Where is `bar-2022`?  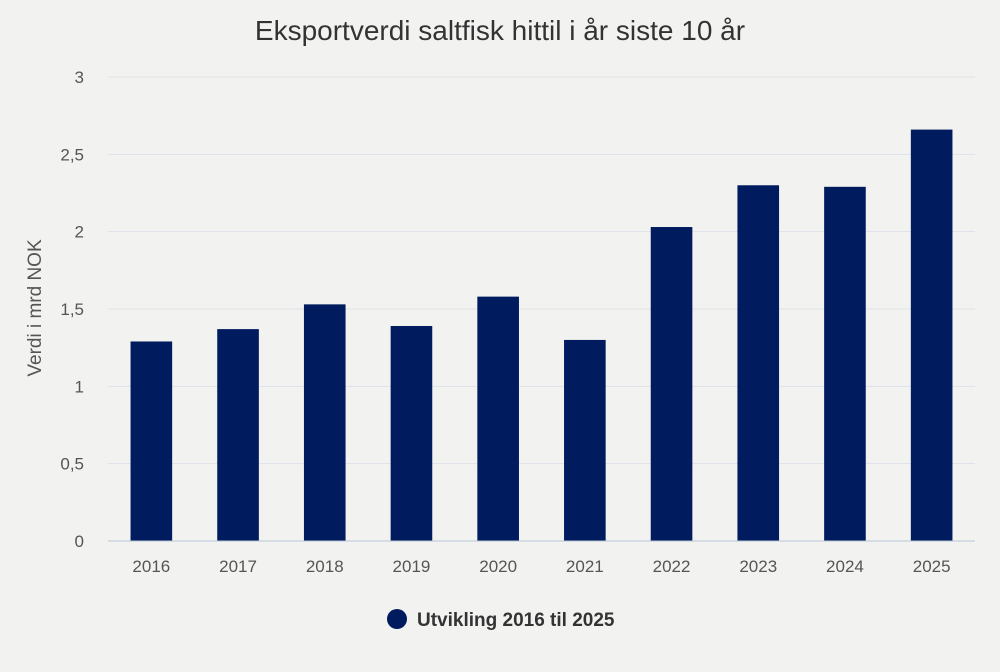 bar-2022 is located at coordinates (671, 384).